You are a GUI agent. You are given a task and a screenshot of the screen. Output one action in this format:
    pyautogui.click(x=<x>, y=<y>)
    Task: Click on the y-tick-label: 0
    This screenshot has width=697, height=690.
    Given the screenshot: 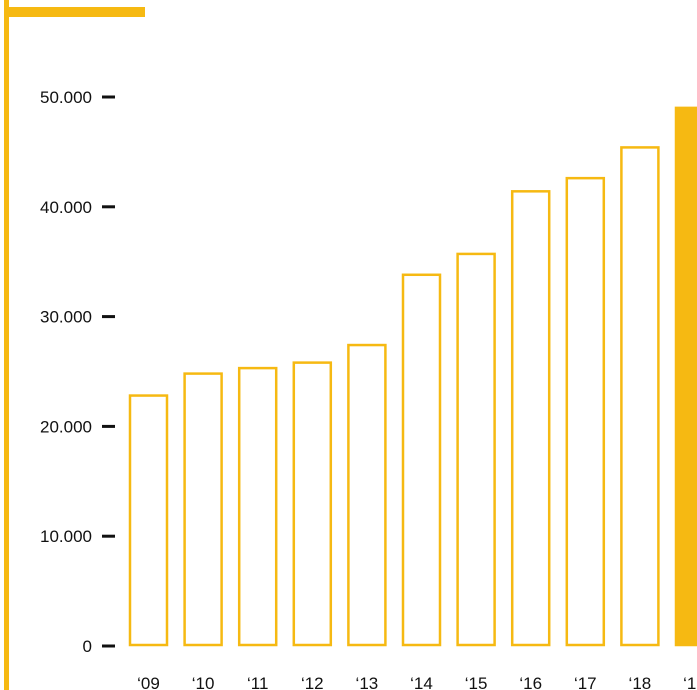 What is the action you would take?
    pyautogui.click(x=87, y=646)
    